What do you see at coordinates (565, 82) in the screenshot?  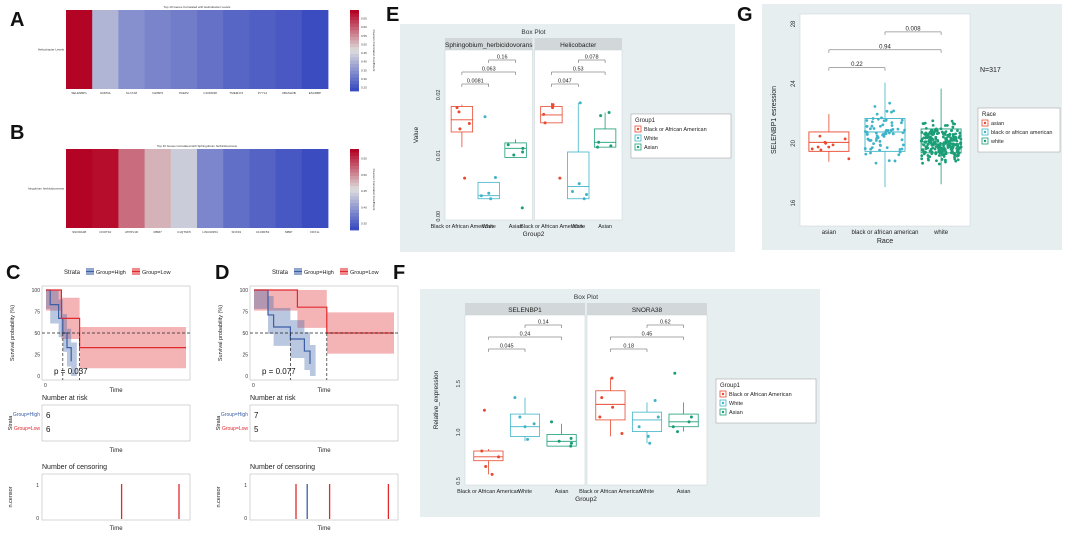 I see `comparison-pvalue: 0.047` at bounding box center [565, 82].